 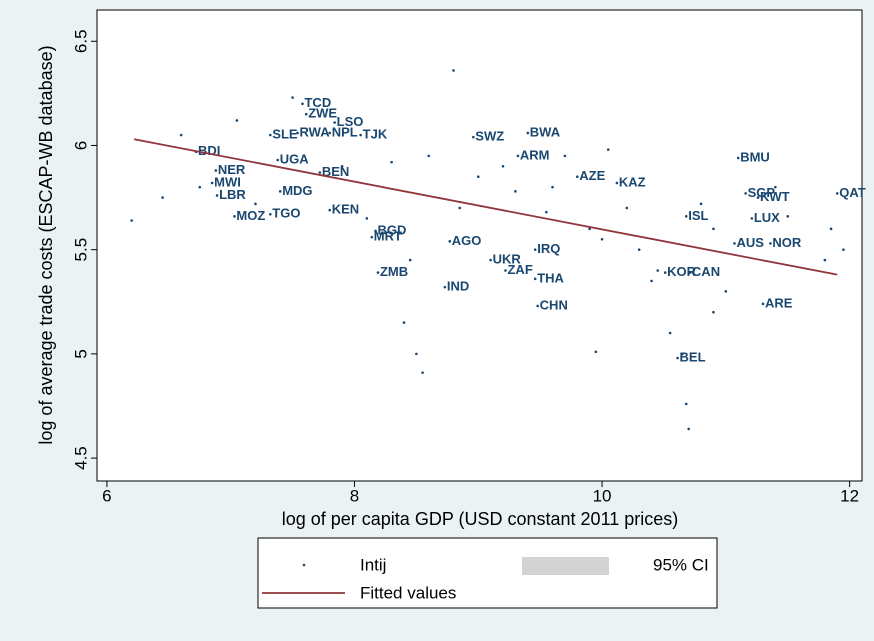 I want to click on point-label: THA, so click(x=550, y=277).